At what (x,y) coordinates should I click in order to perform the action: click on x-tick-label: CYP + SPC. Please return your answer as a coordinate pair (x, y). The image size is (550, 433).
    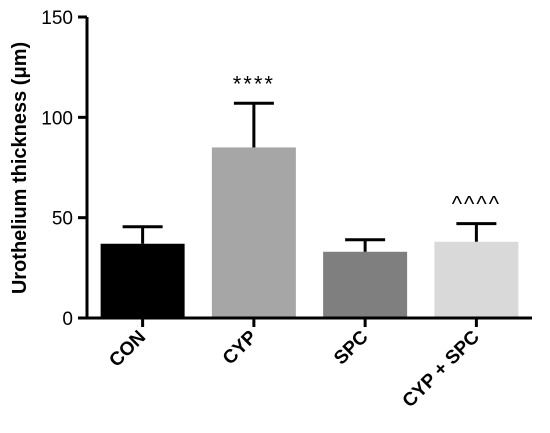
    Looking at the image, I should click on (441, 368).